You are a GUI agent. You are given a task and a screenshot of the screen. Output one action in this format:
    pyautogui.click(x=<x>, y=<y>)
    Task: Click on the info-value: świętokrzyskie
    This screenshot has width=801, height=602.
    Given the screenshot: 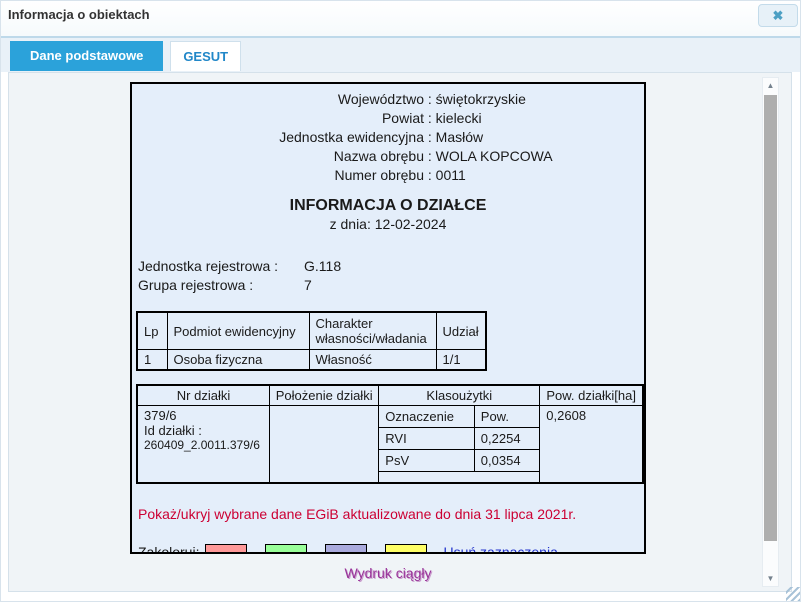 What is the action you would take?
    pyautogui.click(x=480, y=99)
    